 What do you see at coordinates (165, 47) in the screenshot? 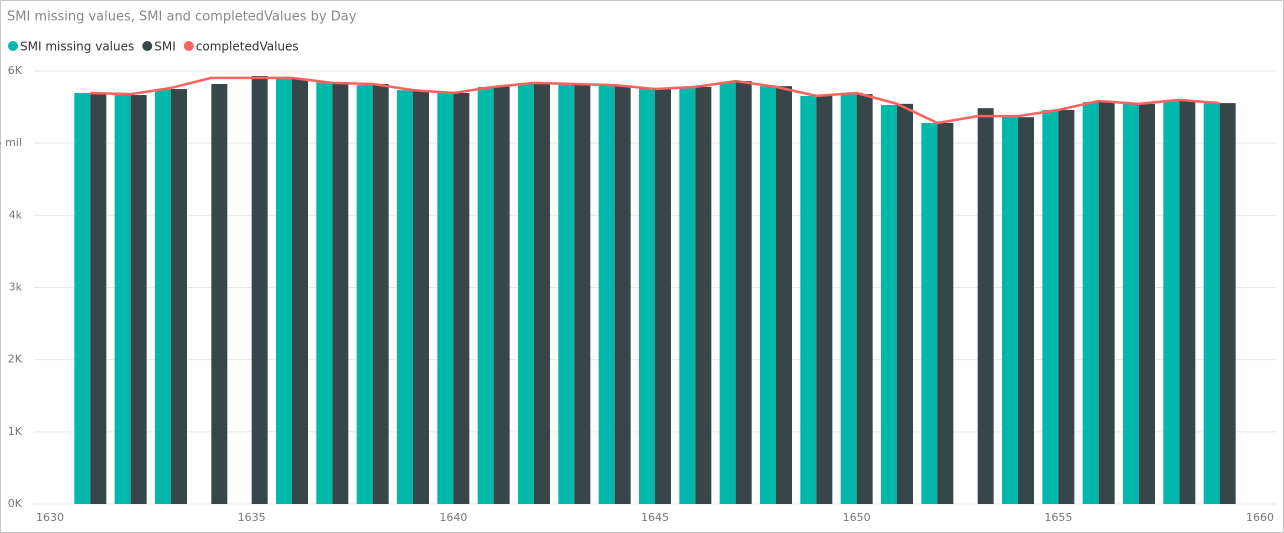
I see `legend-label: SMI` at bounding box center [165, 47].